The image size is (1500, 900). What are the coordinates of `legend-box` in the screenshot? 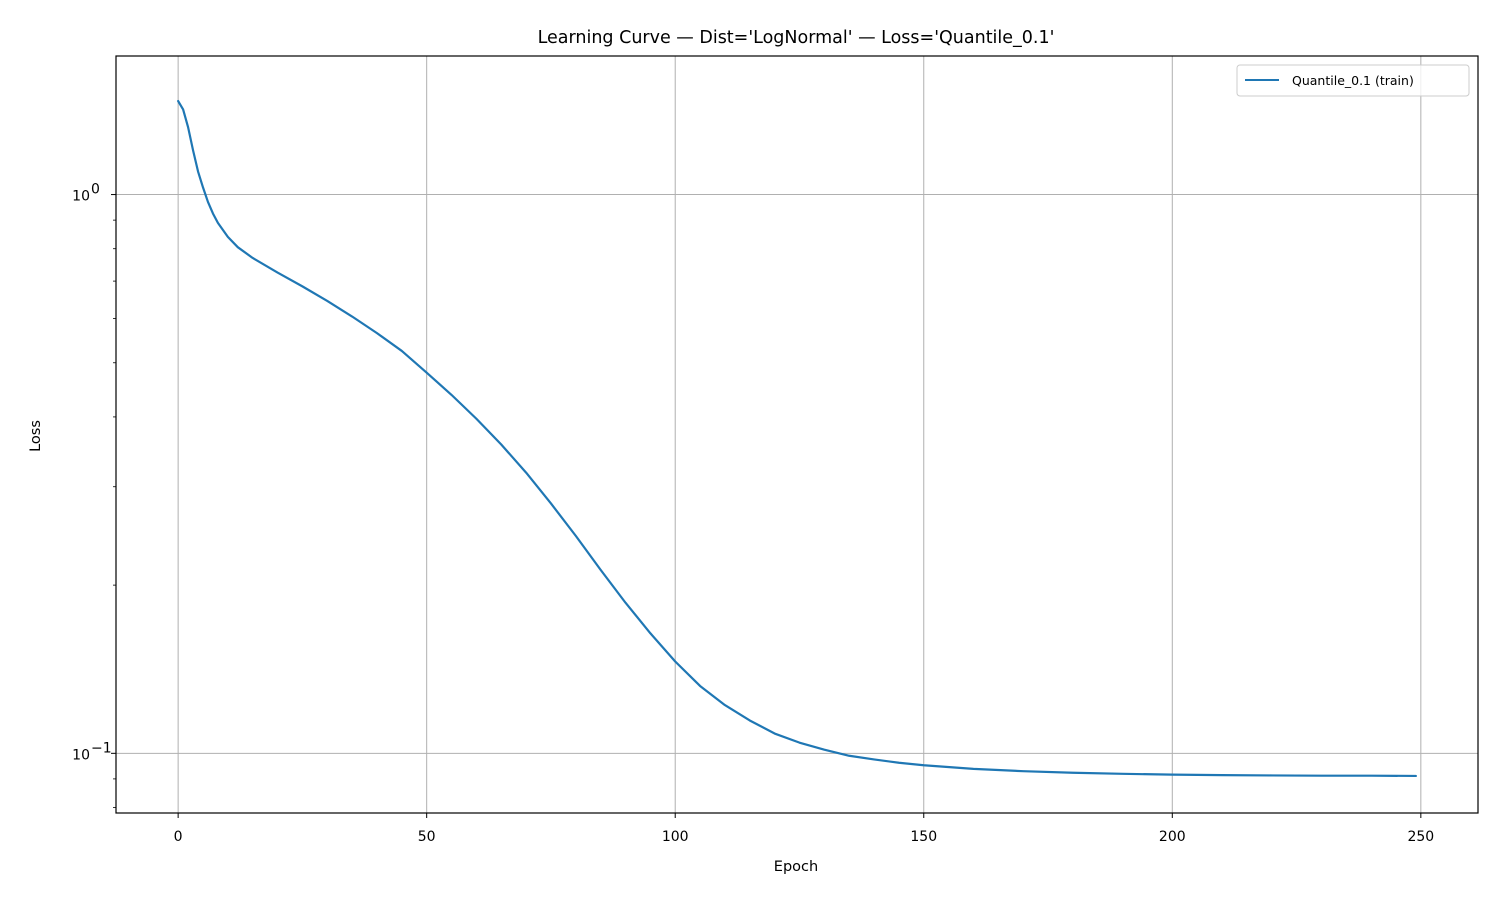 It's located at (1353, 80).